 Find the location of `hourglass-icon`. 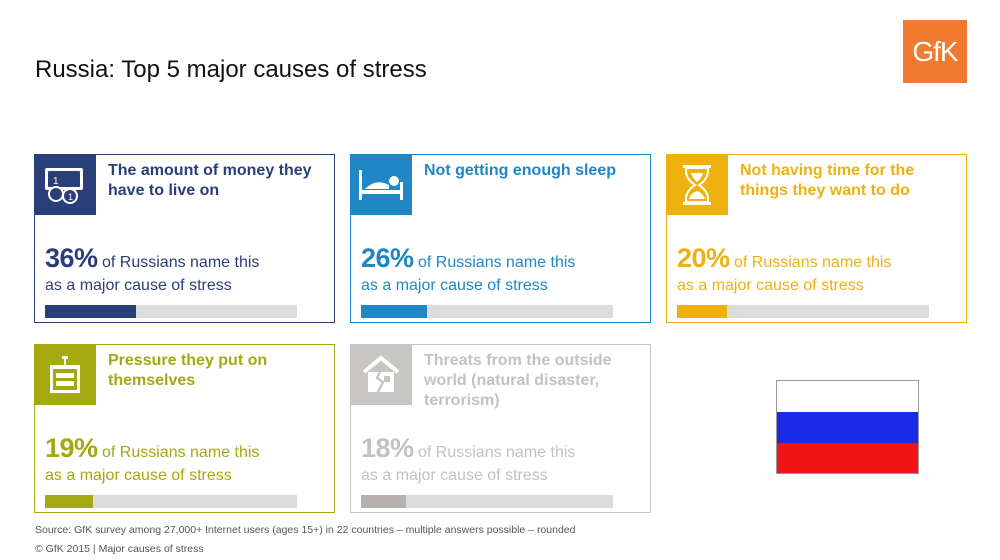

hourglass-icon is located at coordinates (697, 184).